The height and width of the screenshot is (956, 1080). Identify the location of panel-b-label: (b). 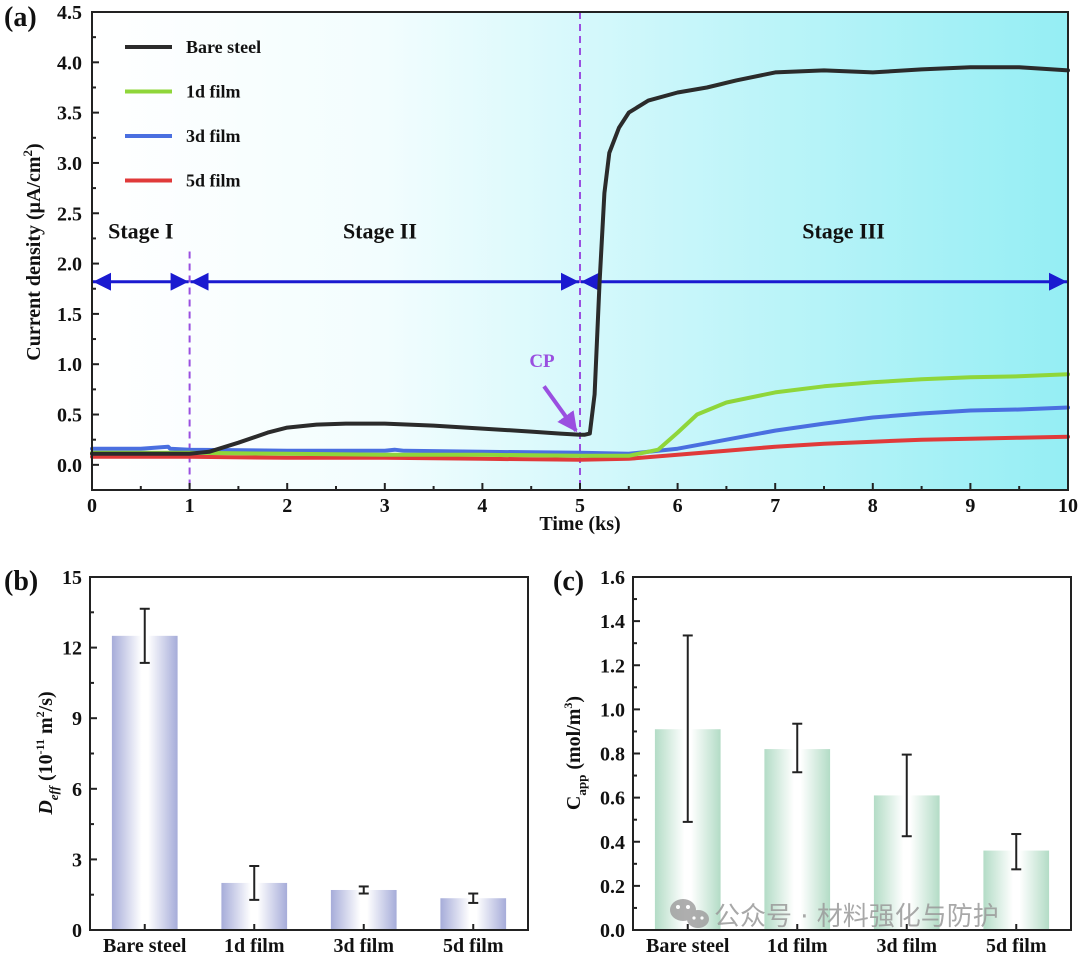
(21, 581).